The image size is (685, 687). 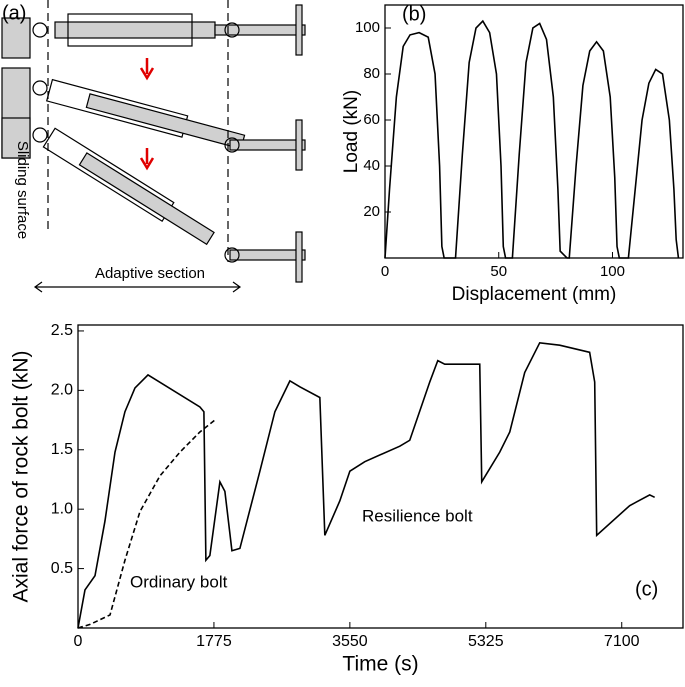 What do you see at coordinates (380, 664) in the screenshot?
I see `x-axis-label: Time (s)` at bounding box center [380, 664].